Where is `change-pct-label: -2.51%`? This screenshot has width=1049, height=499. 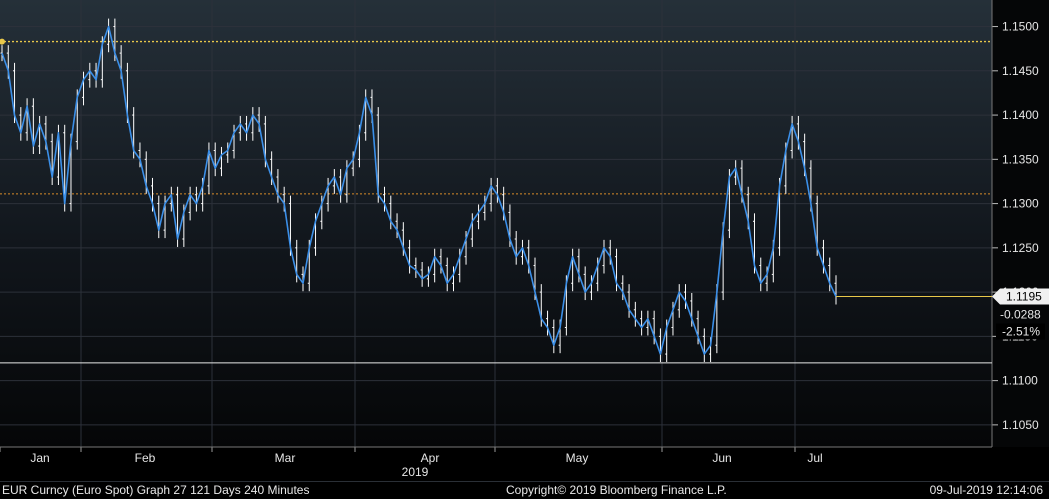 change-pct-label: -2.51% is located at coordinates (1021, 332).